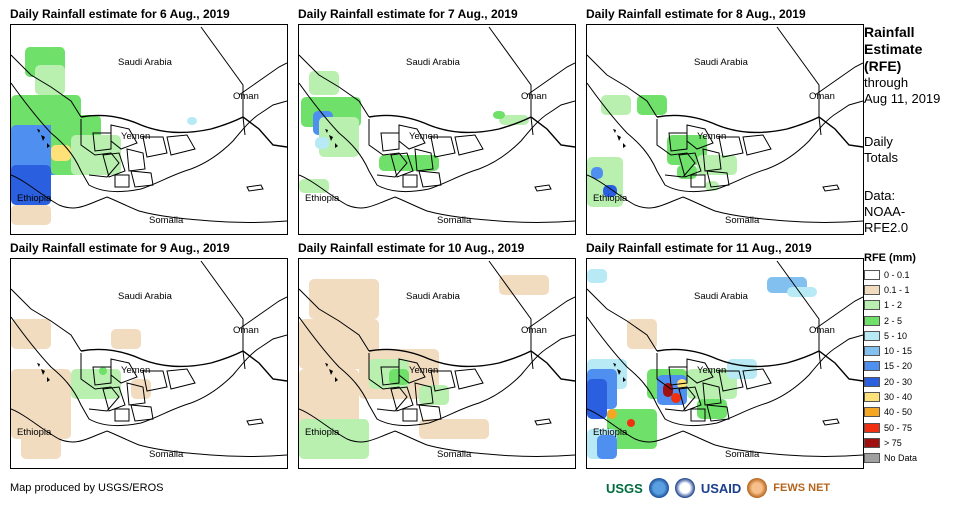  I want to click on legend-item: 50 - 75, so click(890, 427).